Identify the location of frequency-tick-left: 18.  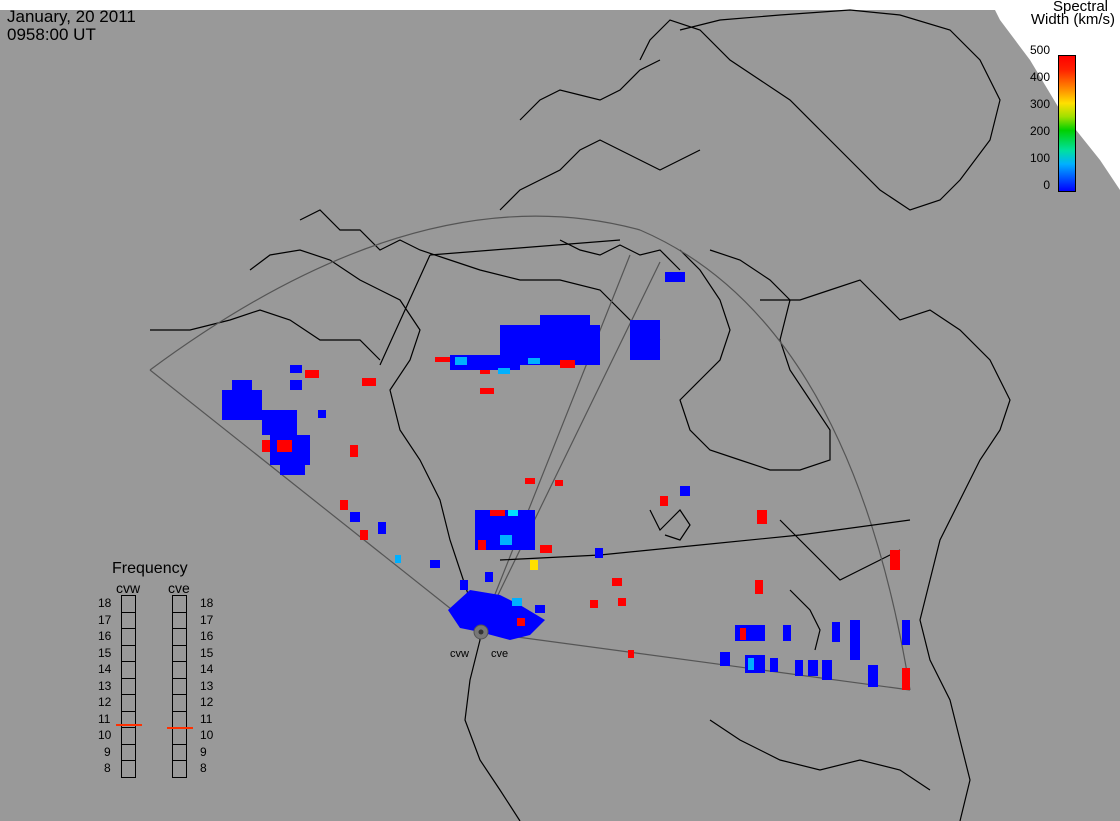
(105, 603).